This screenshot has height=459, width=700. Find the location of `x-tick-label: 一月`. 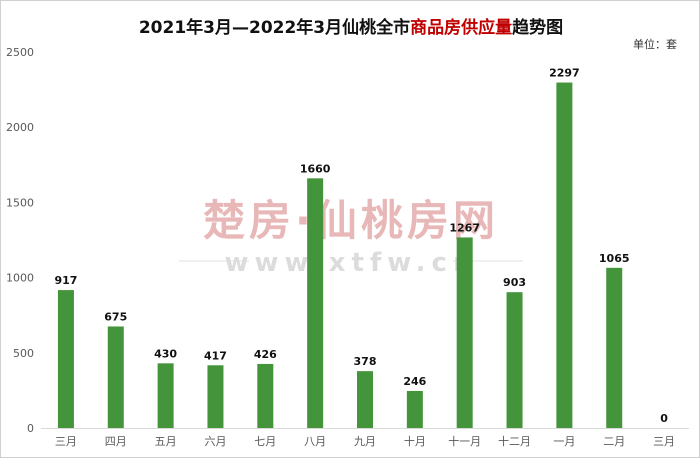

x-tick-label: 一月 is located at coordinates (564, 441).